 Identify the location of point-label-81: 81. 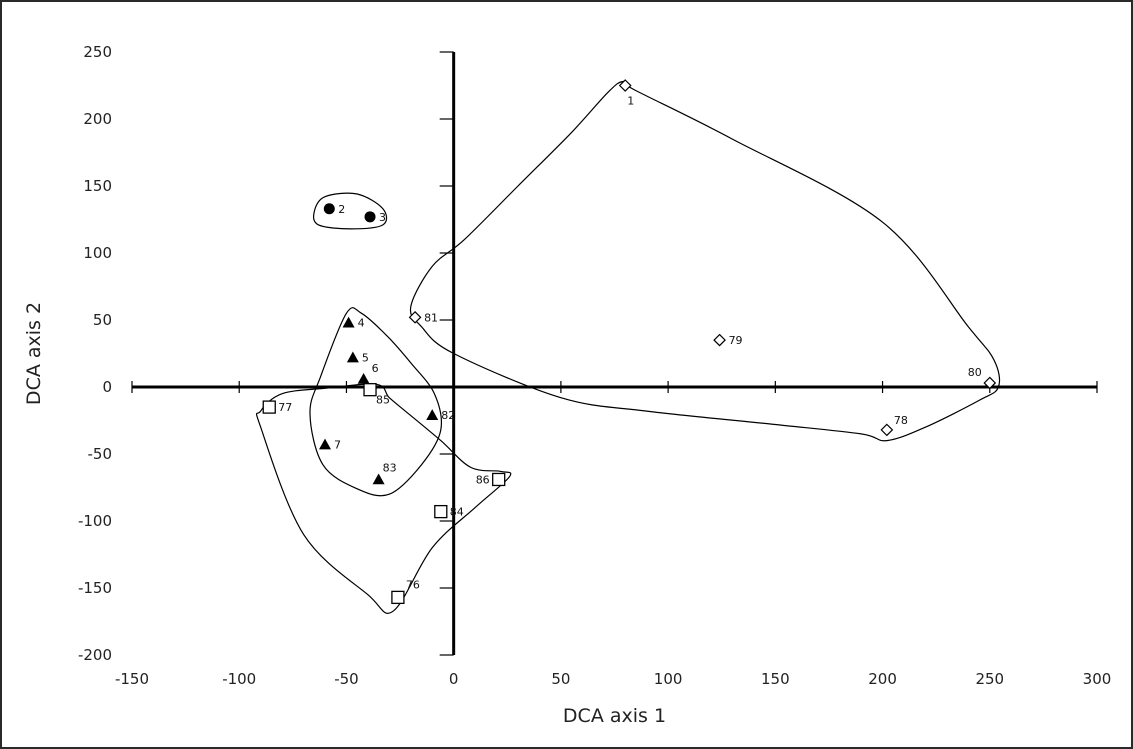
(431, 317).